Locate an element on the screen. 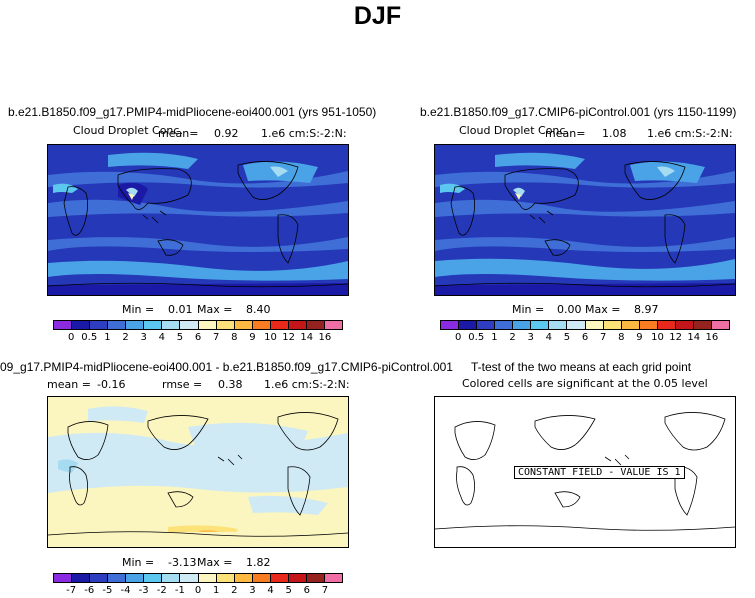  panel3-min-label: Min = is located at coordinates (138, 562).